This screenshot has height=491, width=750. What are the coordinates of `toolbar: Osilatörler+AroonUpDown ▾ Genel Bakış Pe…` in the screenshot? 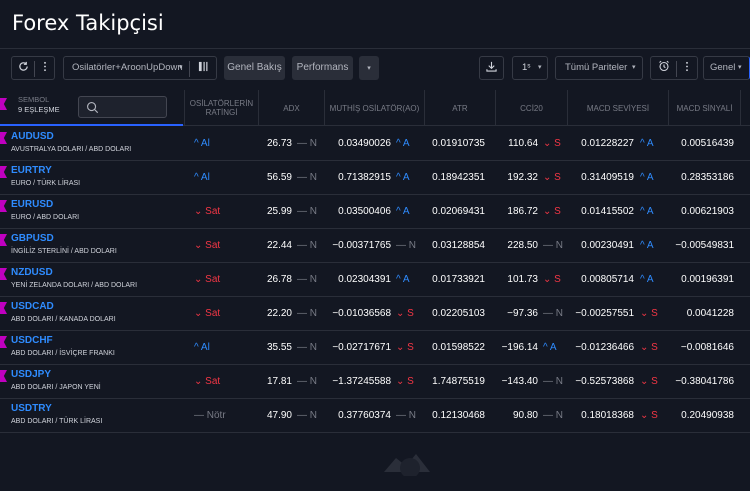 It's located at (375, 71).